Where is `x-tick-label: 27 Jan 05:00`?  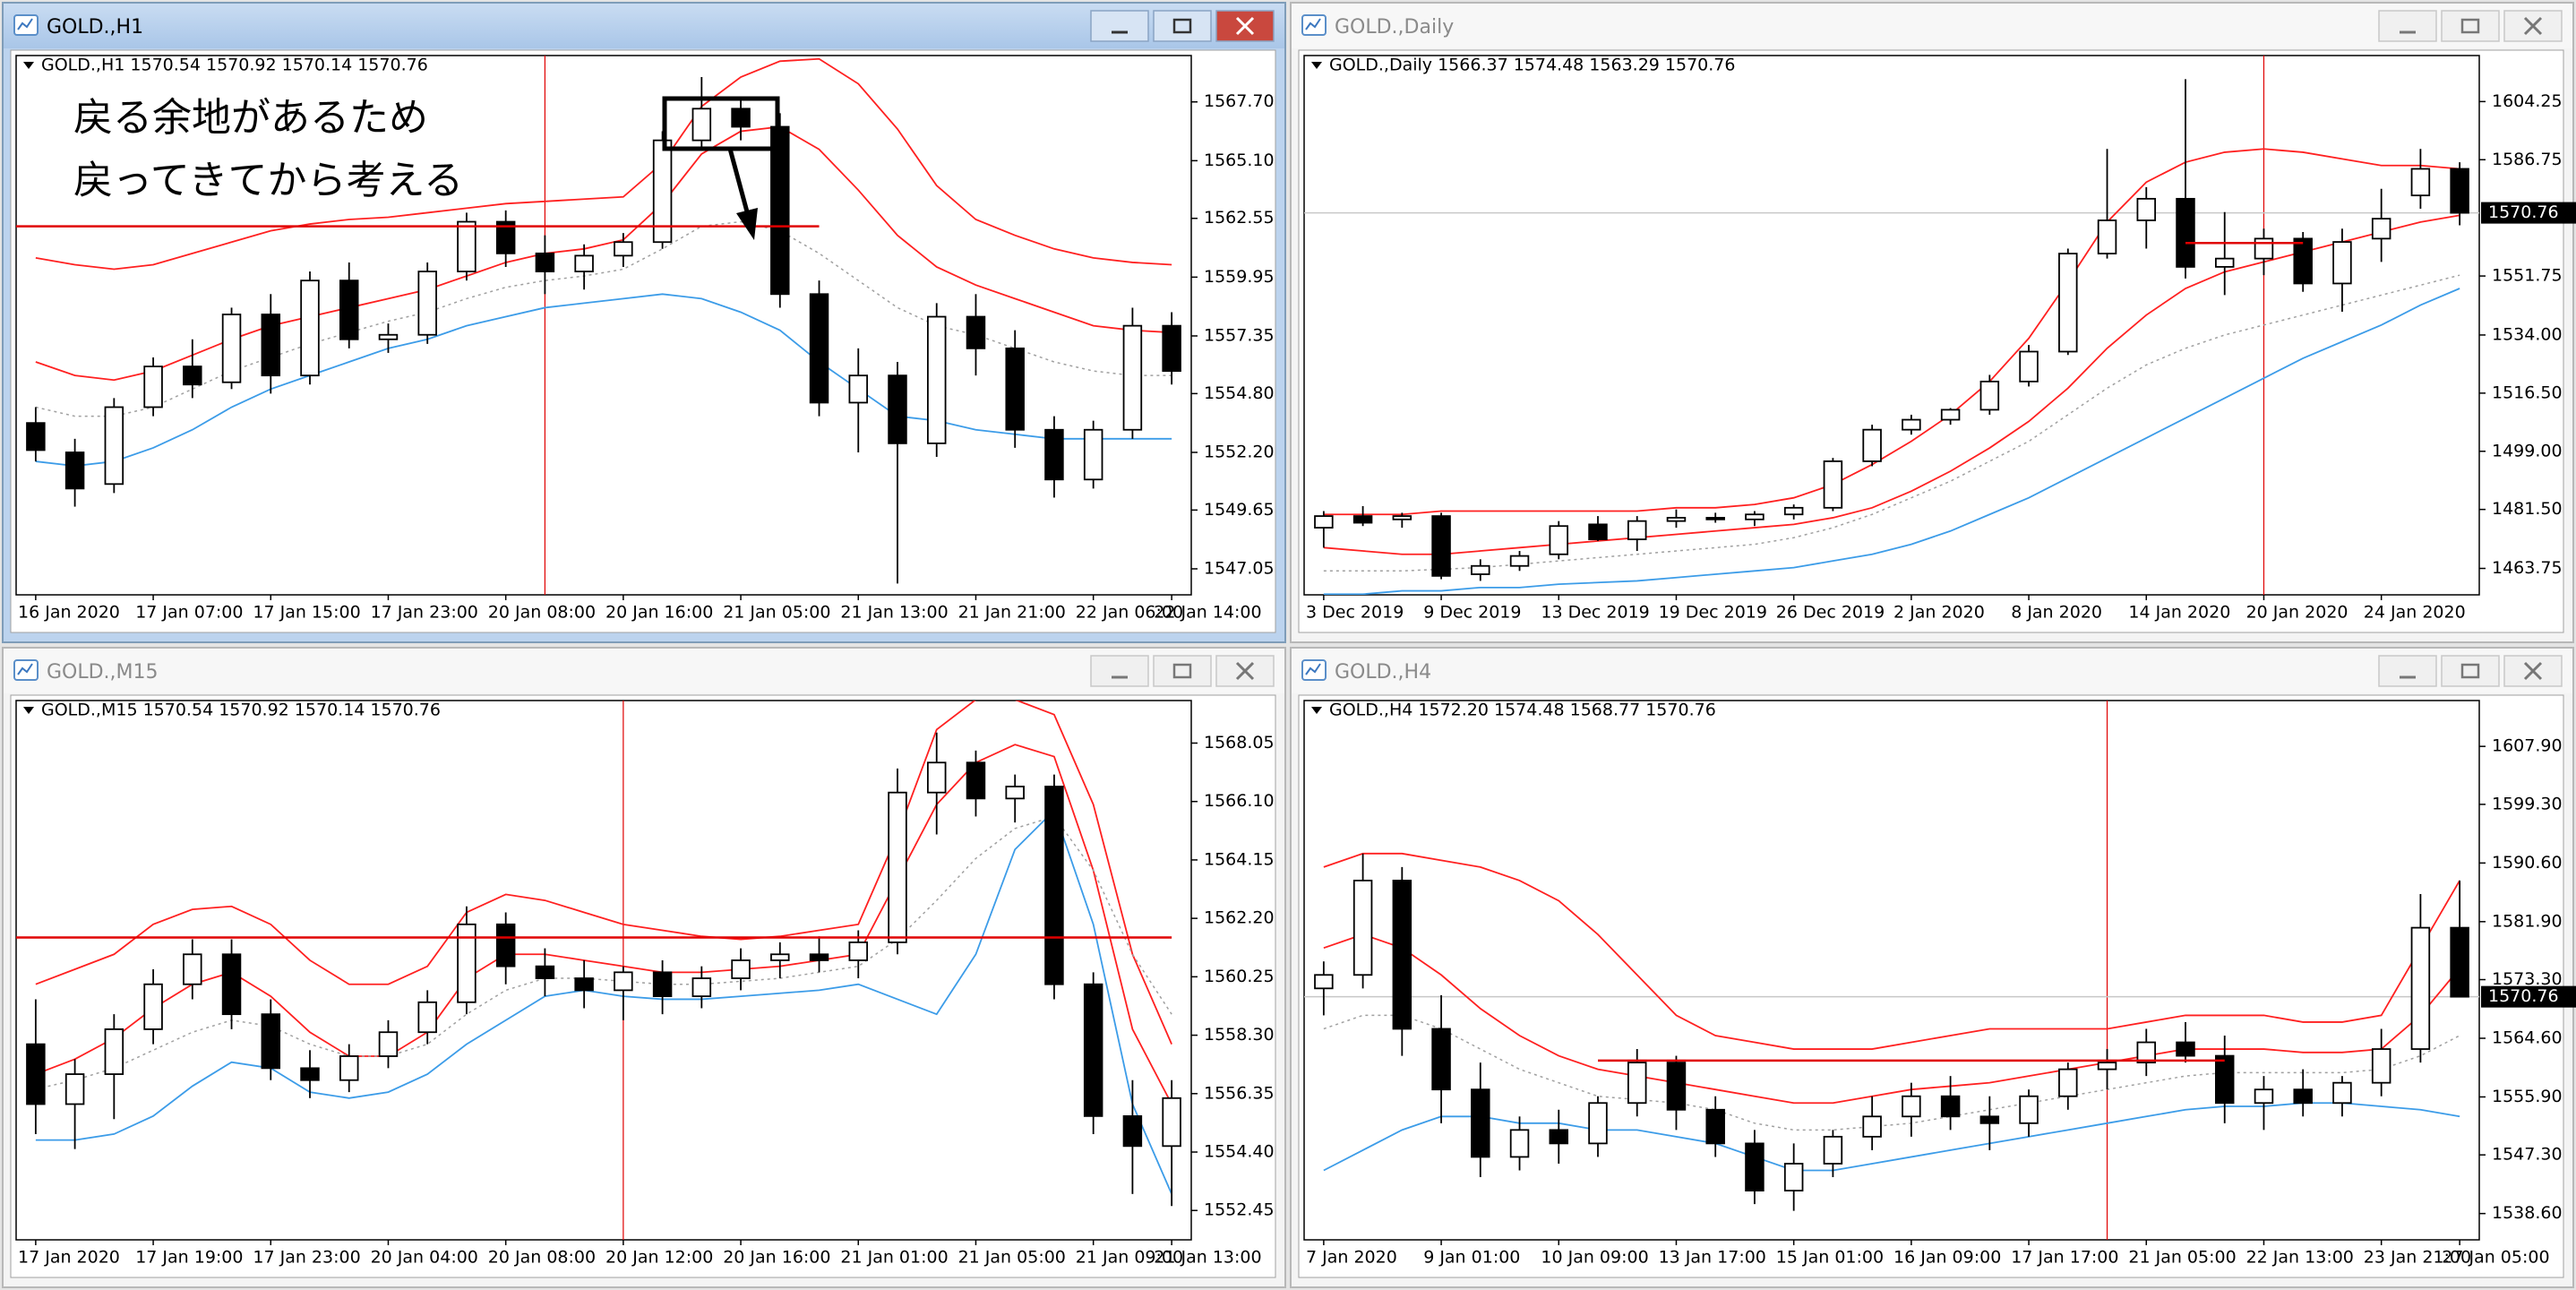 x-tick-label: 27 Jan 05:00 is located at coordinates (2495, 1258).